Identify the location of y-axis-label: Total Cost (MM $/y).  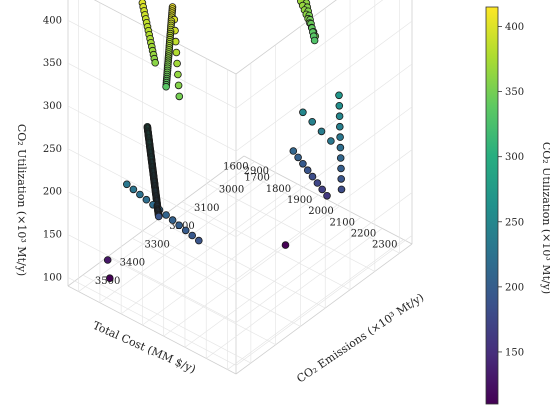
(144, 347).